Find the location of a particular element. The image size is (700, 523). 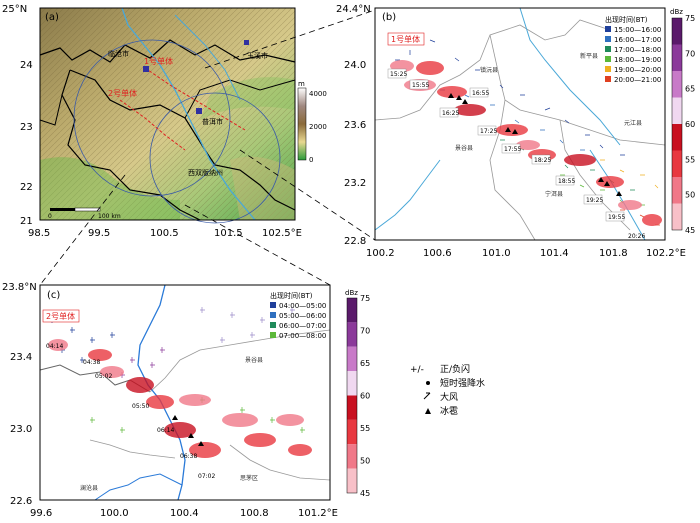

legend-item-label: 16:00—17:00 is located at coordinates (637, 40).